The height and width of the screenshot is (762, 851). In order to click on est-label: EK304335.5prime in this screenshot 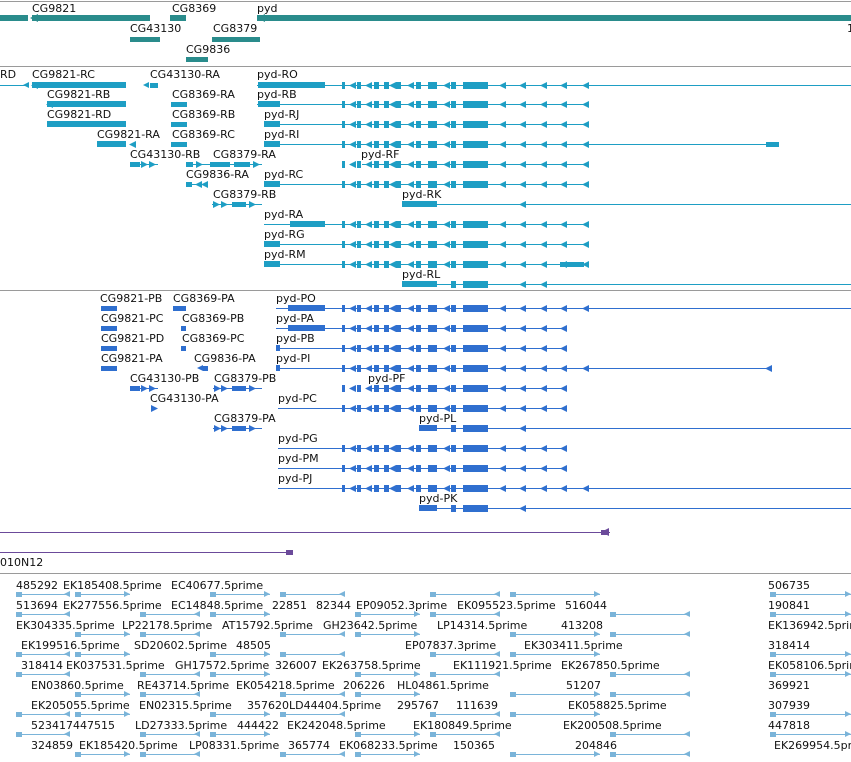, I will do `click(65, 625)`.